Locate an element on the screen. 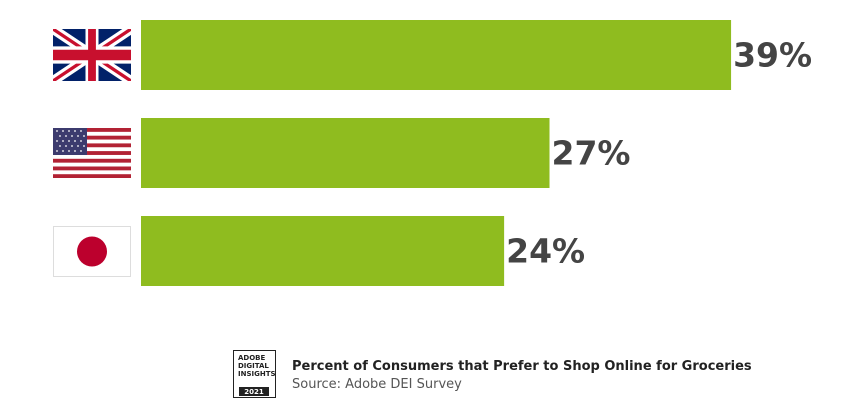  logo-text: ADOBE is located at coordinates (252, 358).